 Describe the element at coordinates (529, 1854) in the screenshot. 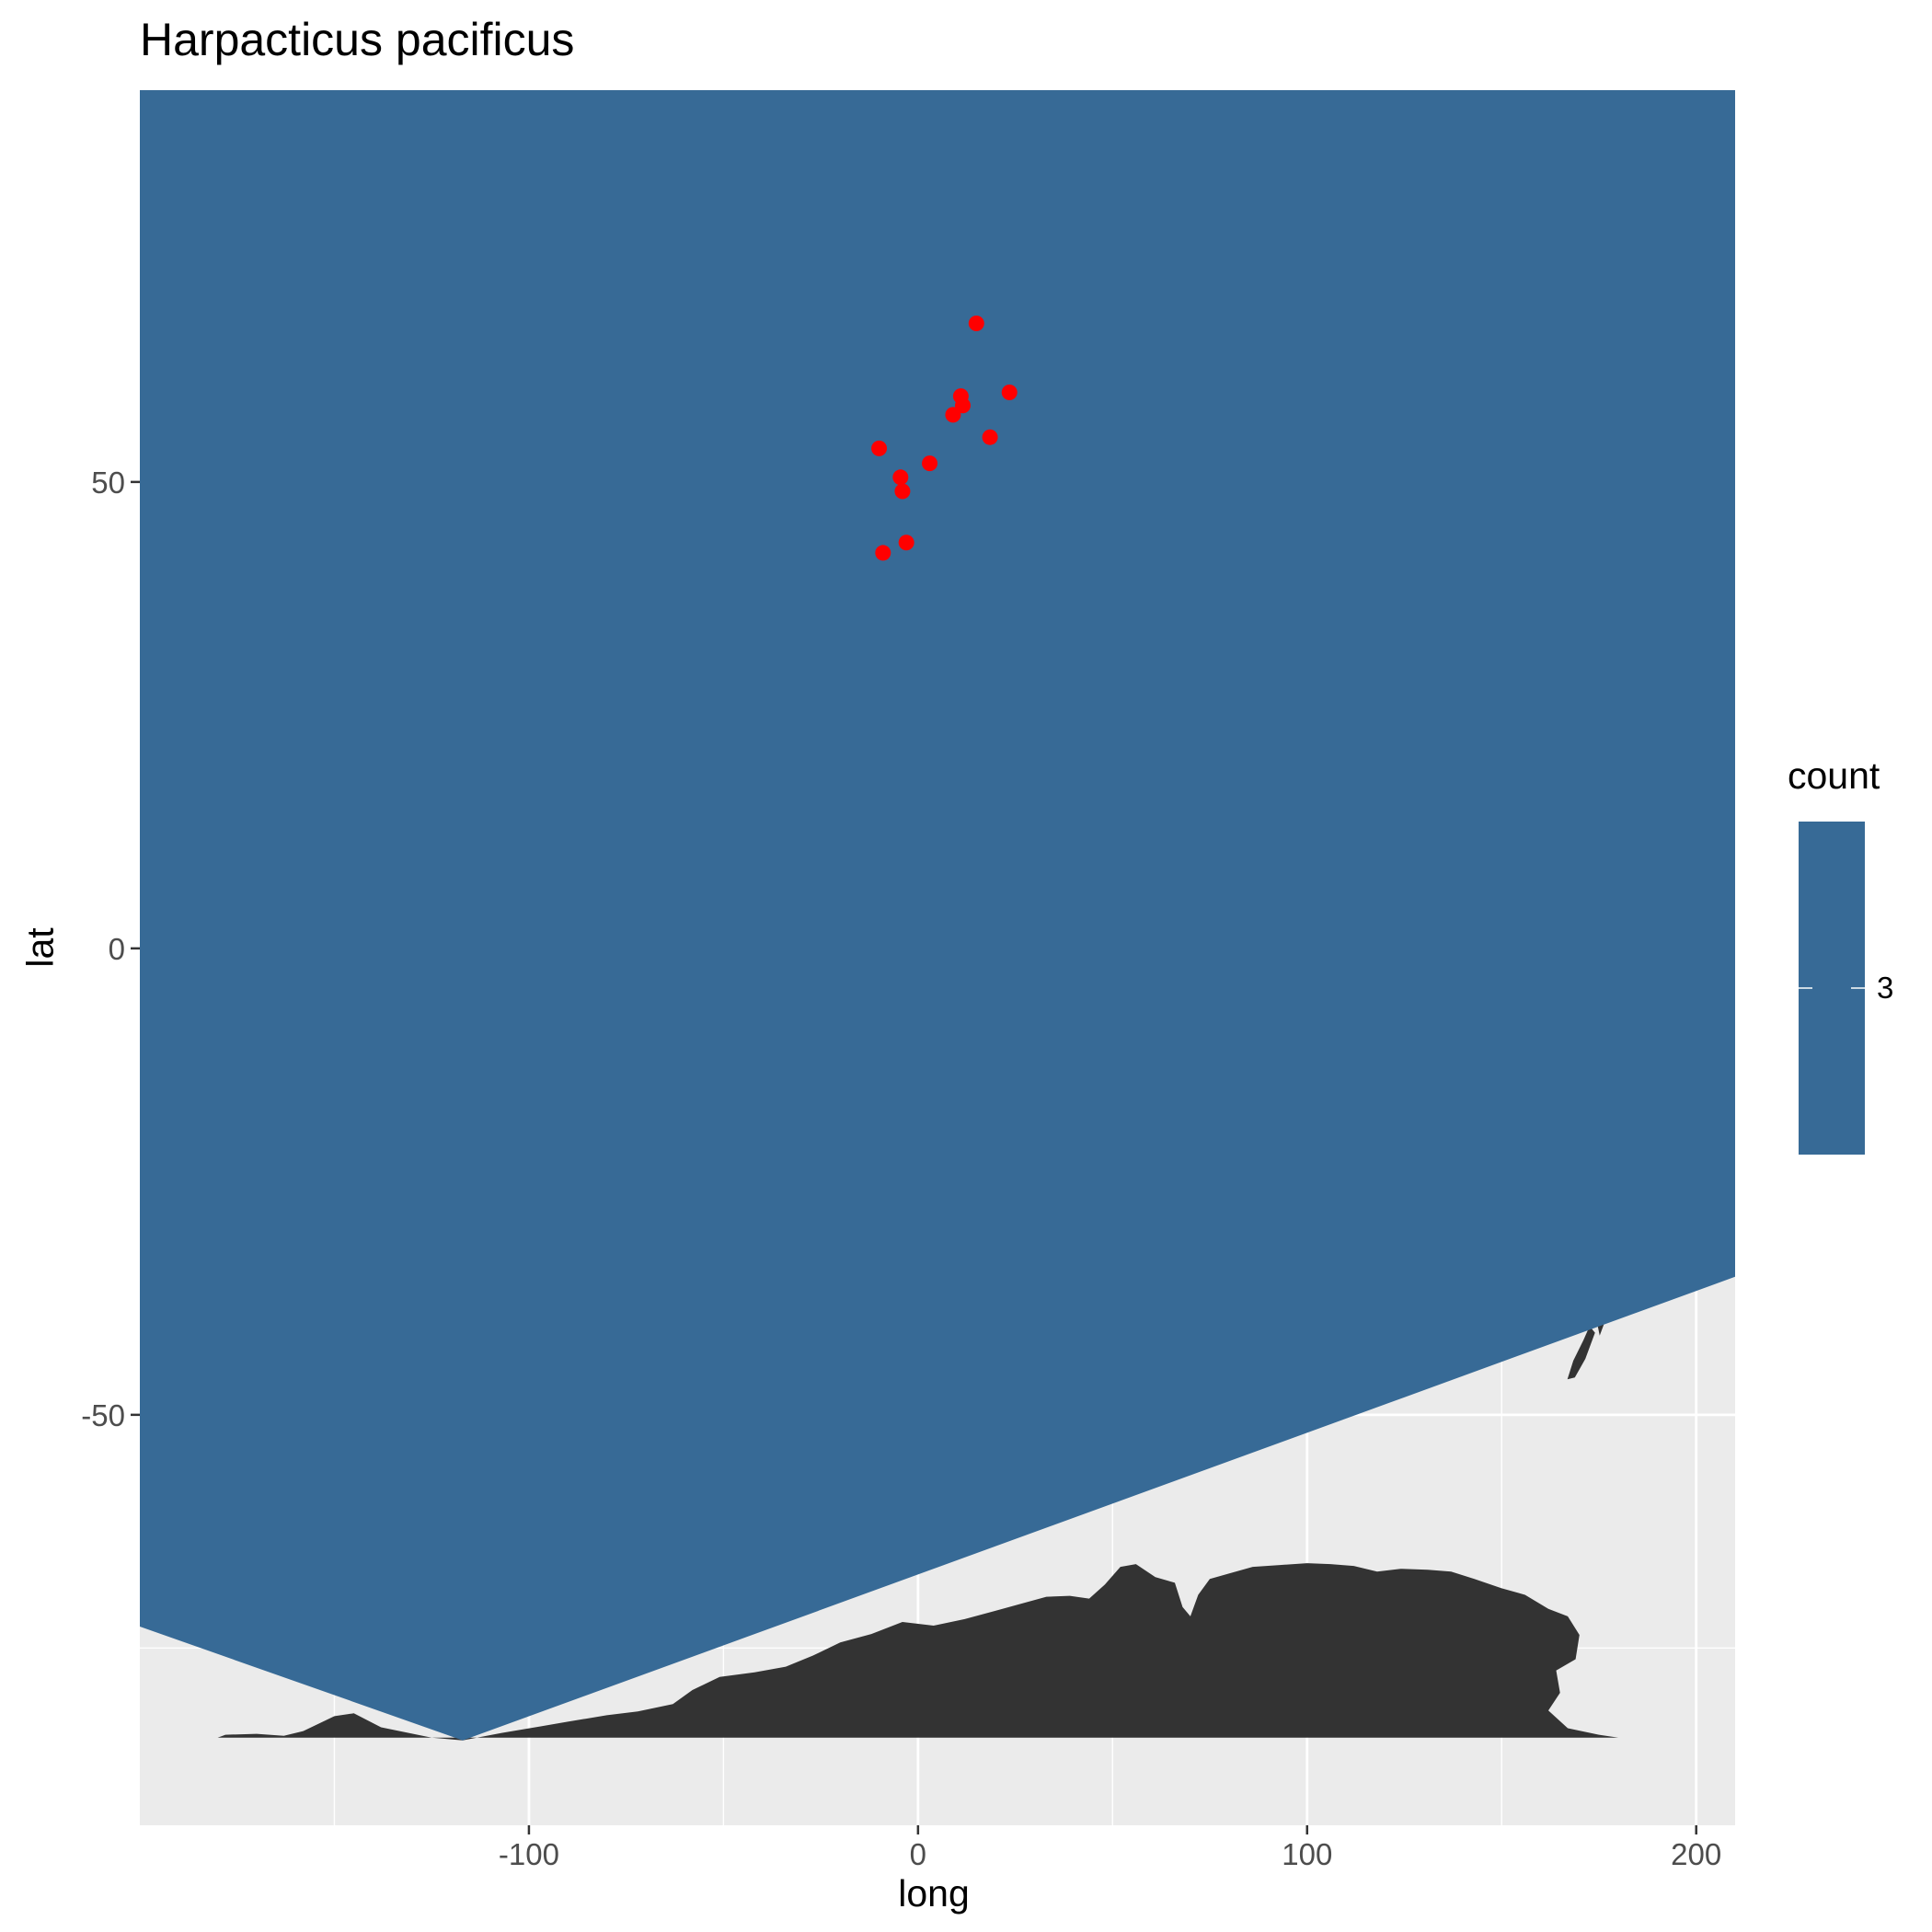

I see `x-tick-label: -100` at that location.